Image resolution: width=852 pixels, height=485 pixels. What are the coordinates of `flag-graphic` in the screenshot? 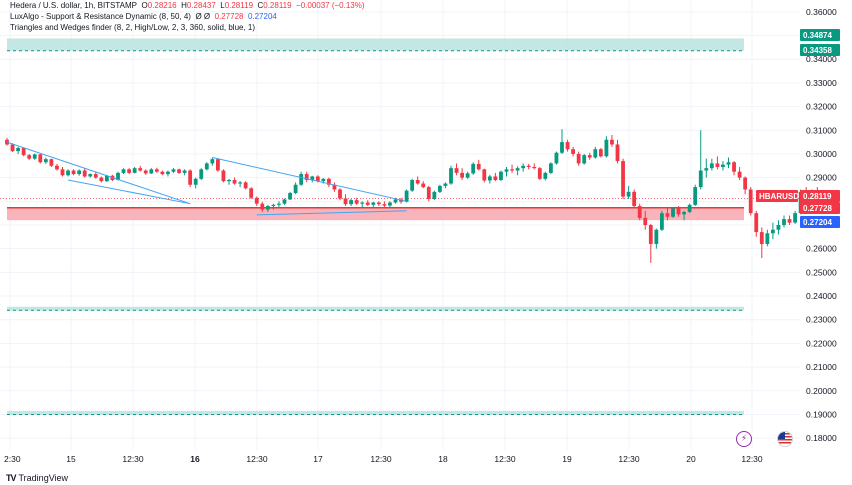 It's located at (785, 439).